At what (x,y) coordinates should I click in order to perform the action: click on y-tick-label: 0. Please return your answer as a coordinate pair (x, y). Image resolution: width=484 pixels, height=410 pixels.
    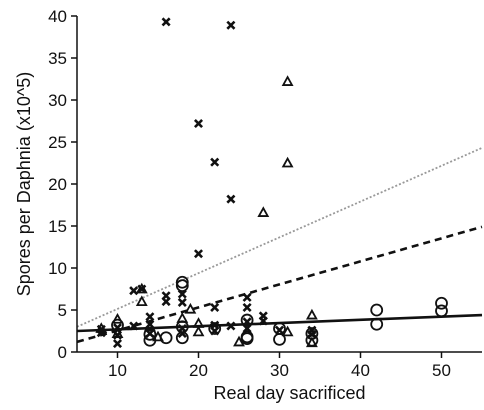
    Looking at the image, I should click on (62, 352).